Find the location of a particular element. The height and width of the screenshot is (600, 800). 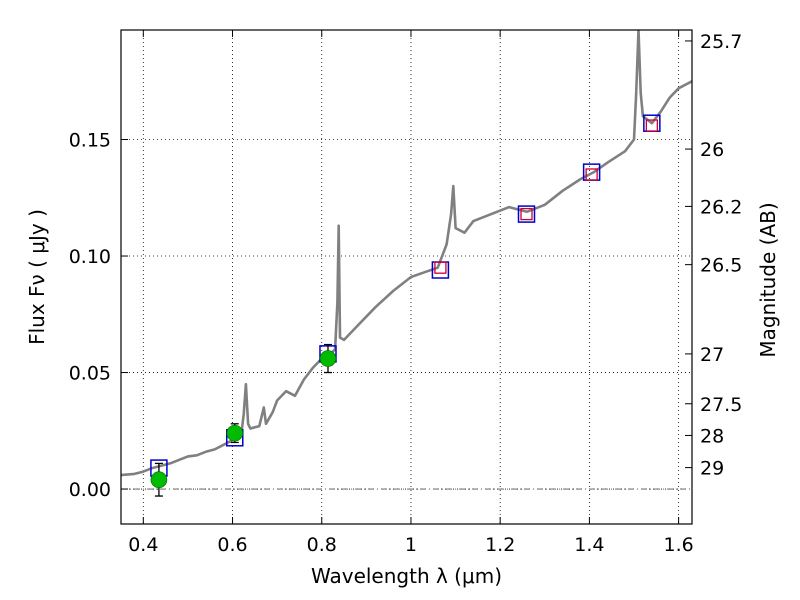

right-tick-label: 27 is located at coordinates (712, 355).